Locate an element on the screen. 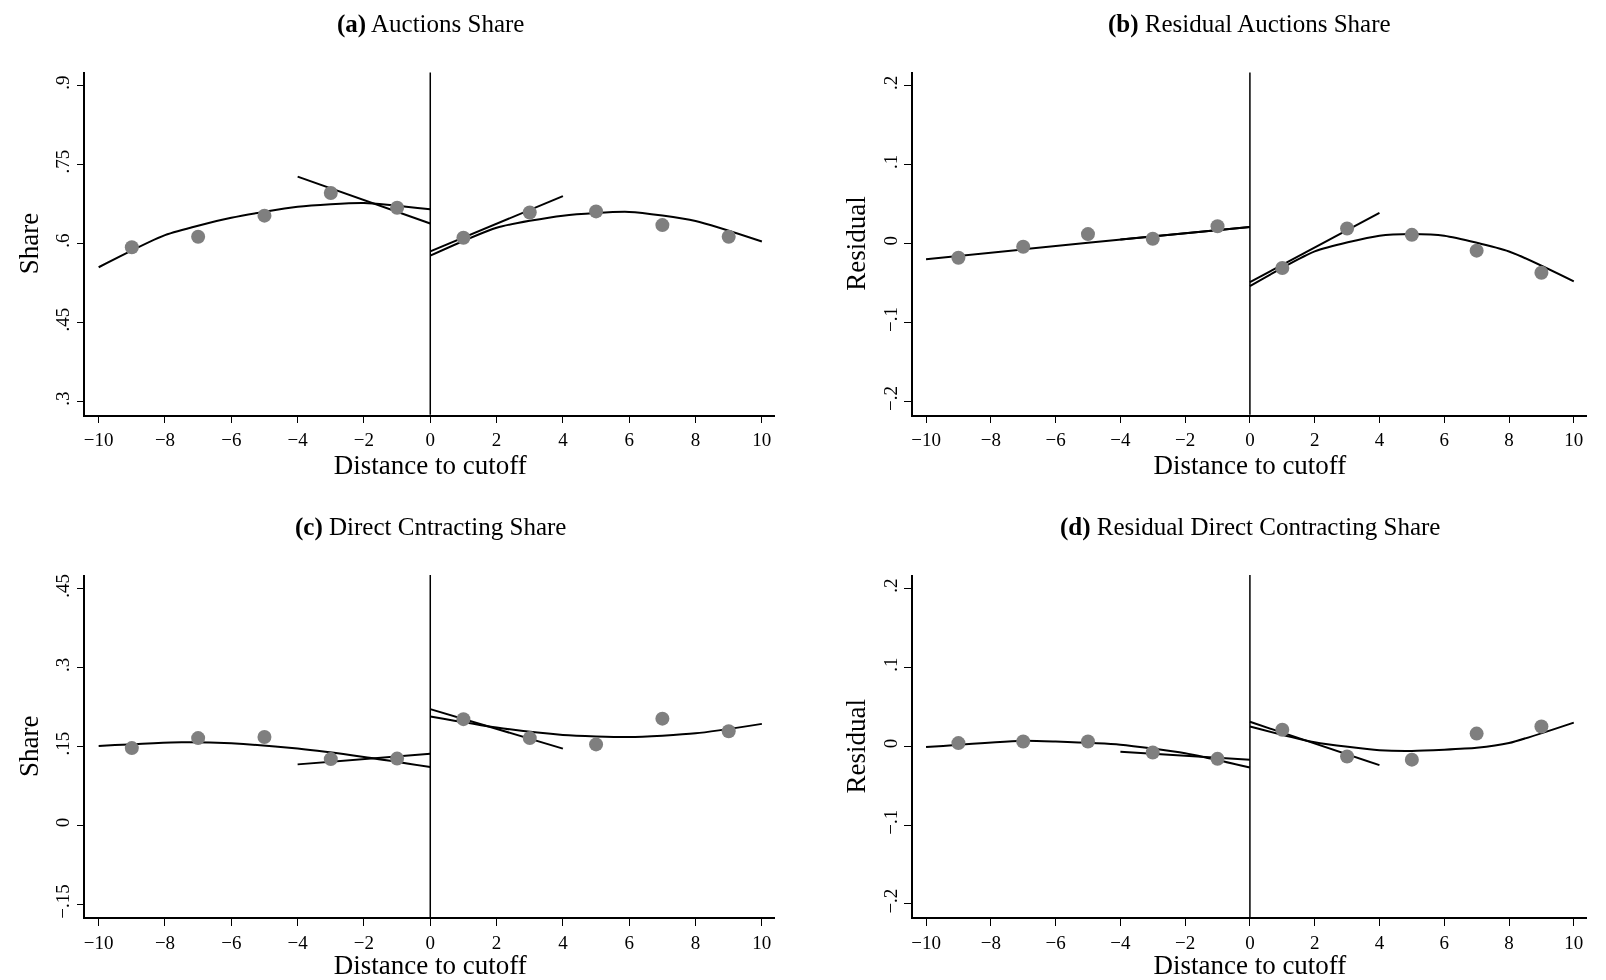  chart-title: (b) Residual Auctions Share is located at coordinates (1249, 24).